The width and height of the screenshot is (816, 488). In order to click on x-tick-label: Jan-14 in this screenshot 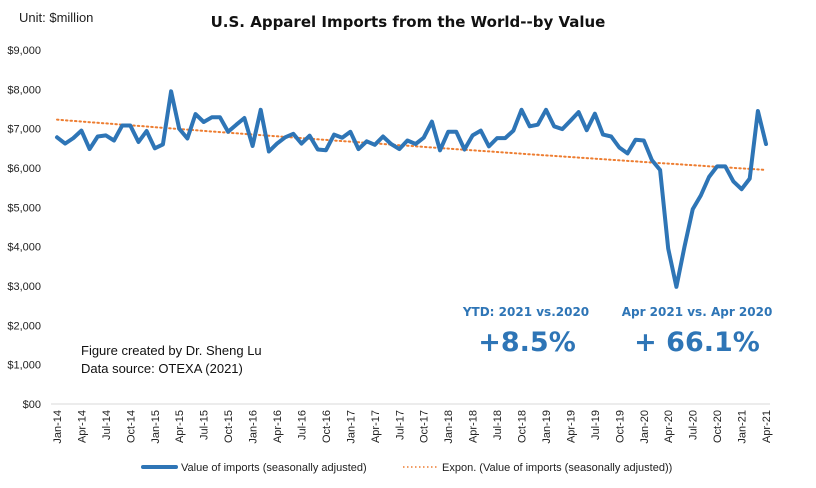, I will do `click(58, 427)`.